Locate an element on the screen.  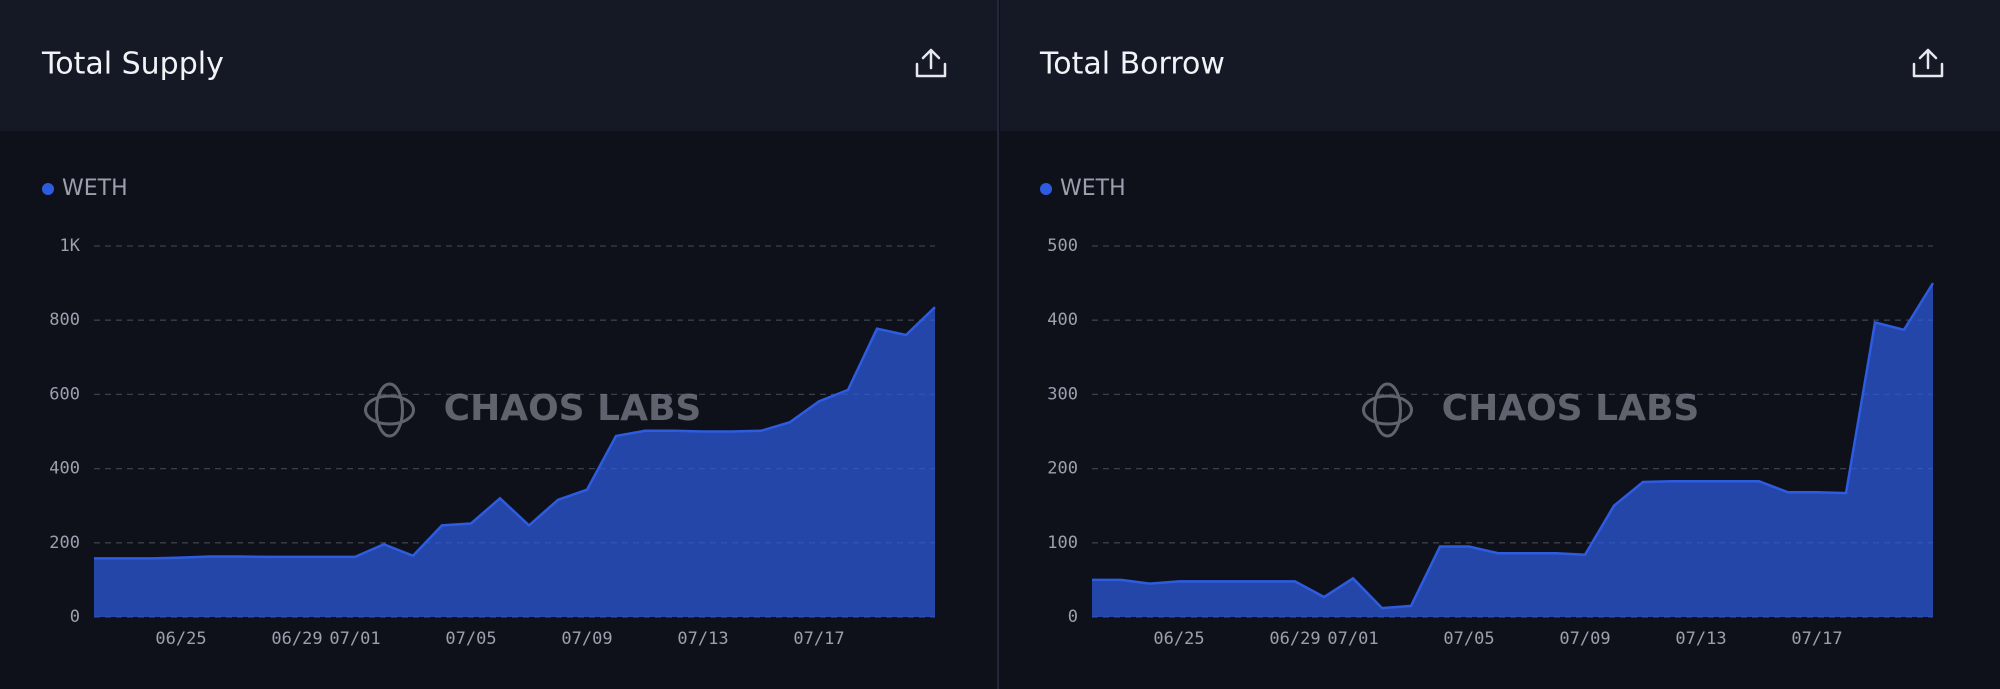
y-tick-label: 800 is located at coordinates (64, 320).